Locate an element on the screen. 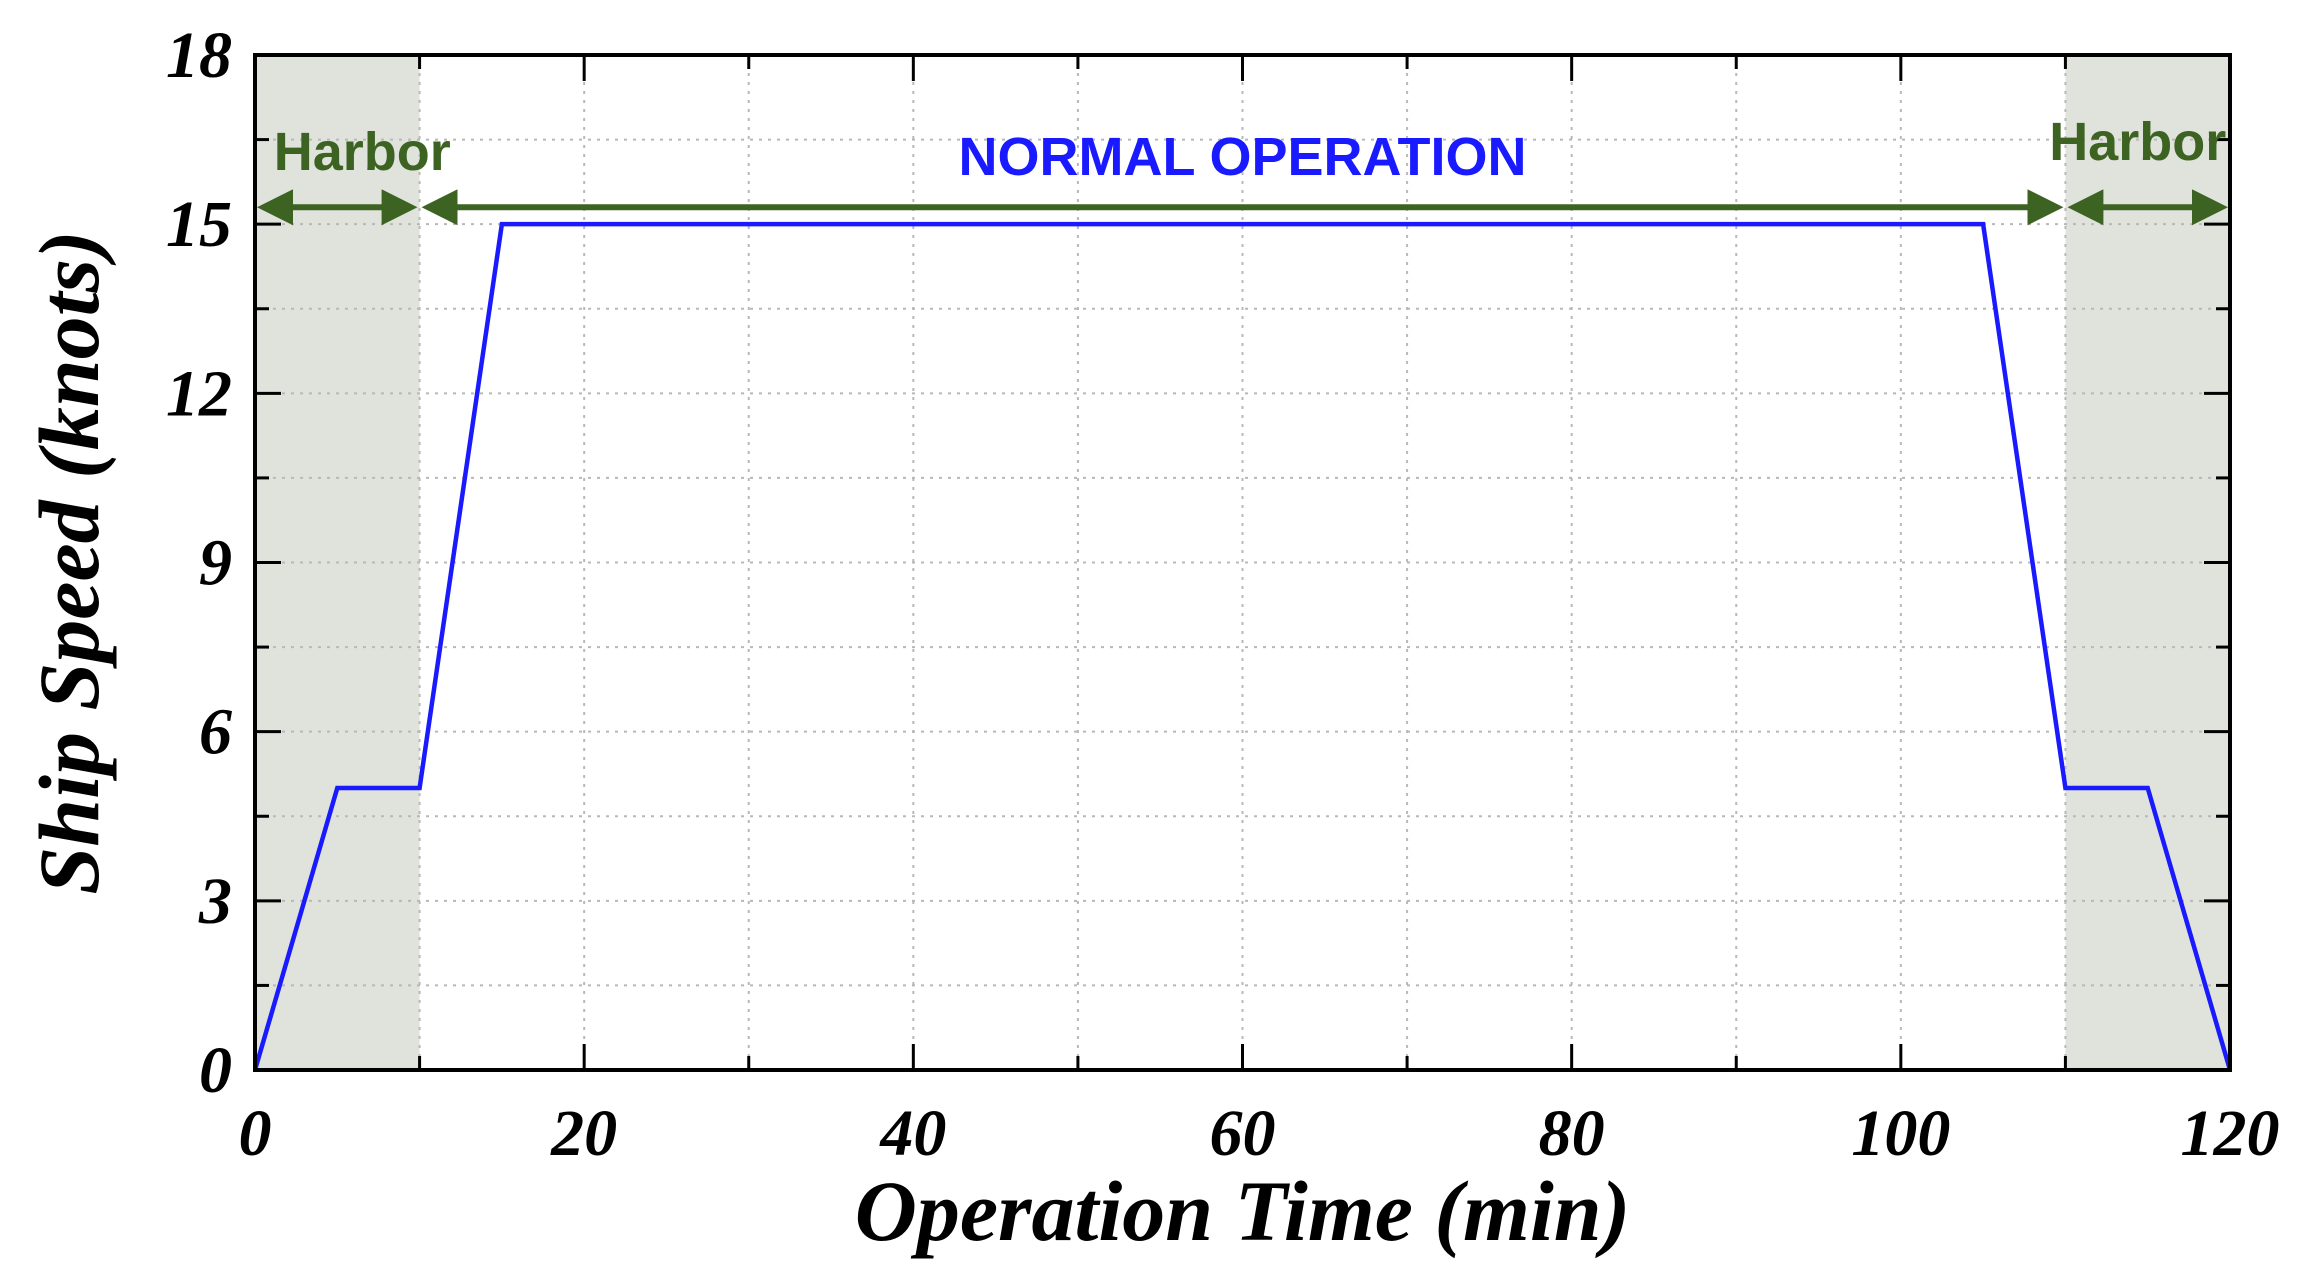  x-tick-label: 0 is located at coordinates (255, 1133).